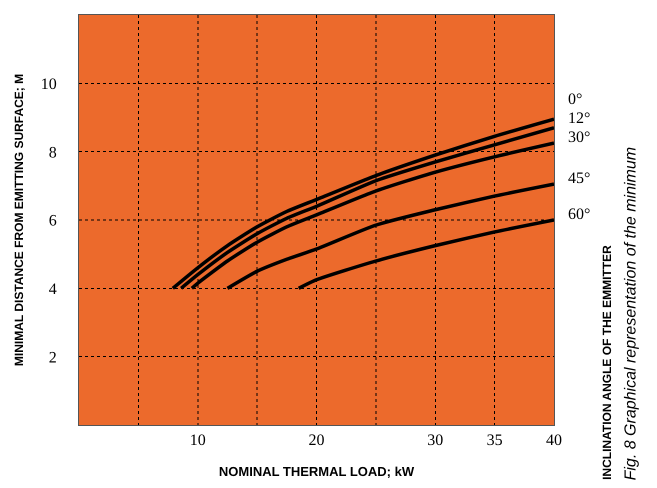  I want to click on x-tick-label: 30, so click(435, 441).